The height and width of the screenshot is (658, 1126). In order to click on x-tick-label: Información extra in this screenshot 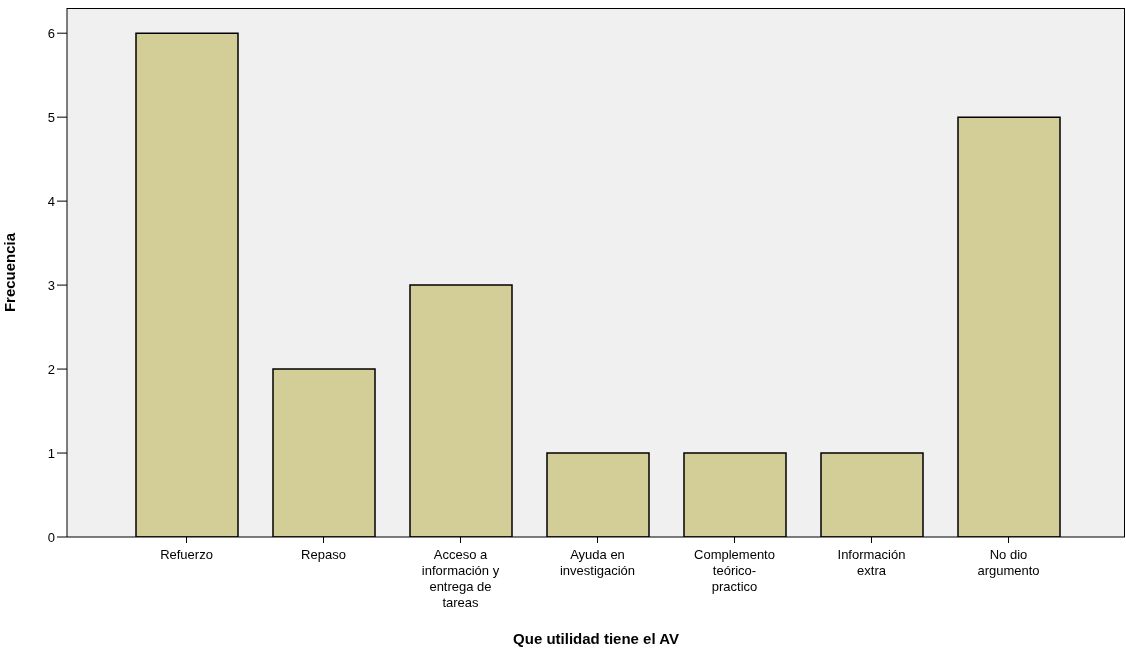, I will do `click(871, 562)`.